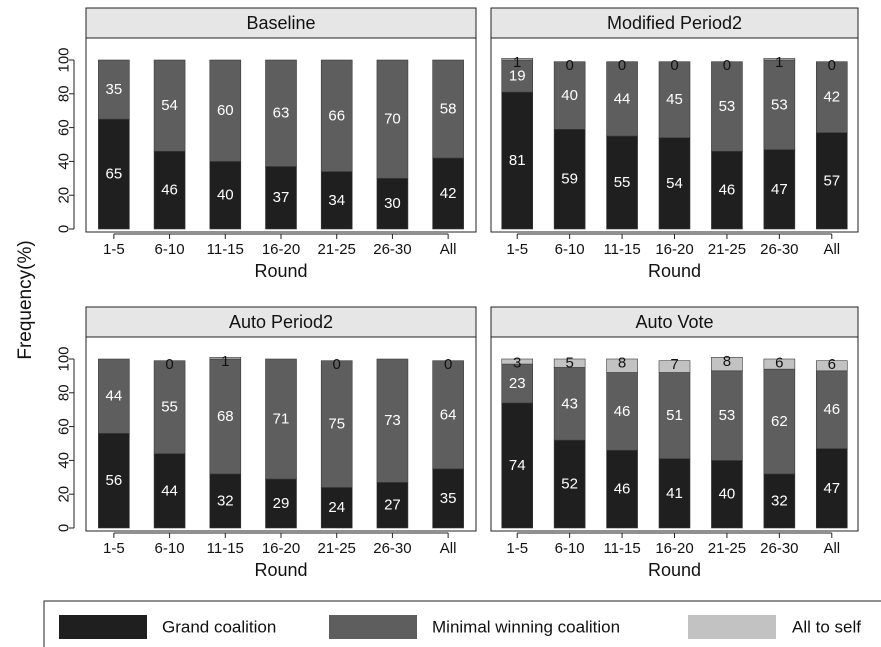  What do you see at coordinates (114, 89) in the screenshot?
I see `data-label-minimal: 35` at bounding box center [114, 89].